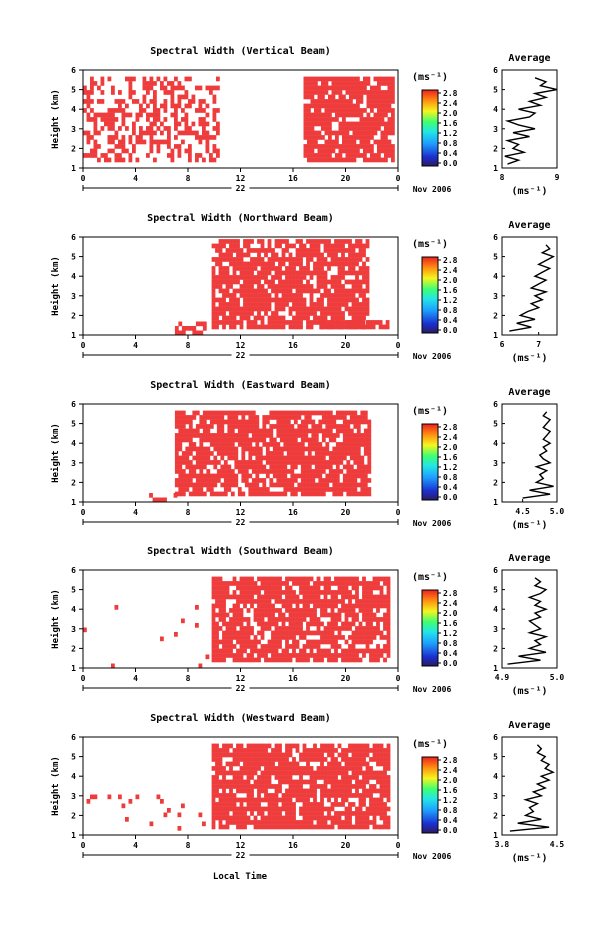 This screenshot has height=929, width=612. I want to click on colorbar-tick-label: 1.2, so click(450, 633).